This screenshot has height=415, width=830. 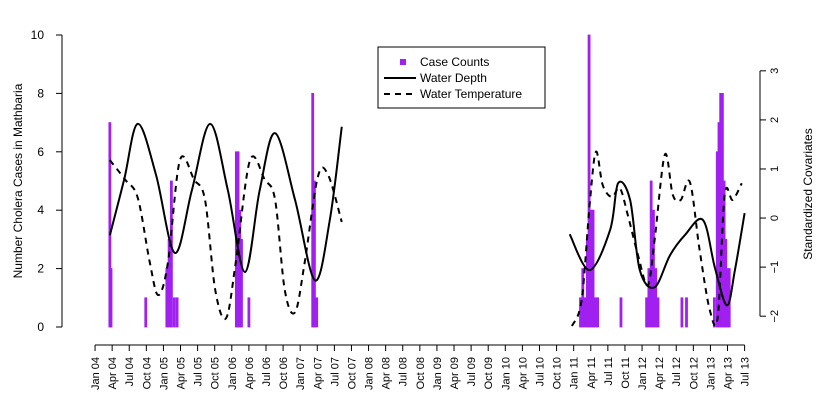 What do you see at coordinates (147, 373) in the screenshot?
I see `x-tick-label: Oct 04` at bounding box center [147, 373].